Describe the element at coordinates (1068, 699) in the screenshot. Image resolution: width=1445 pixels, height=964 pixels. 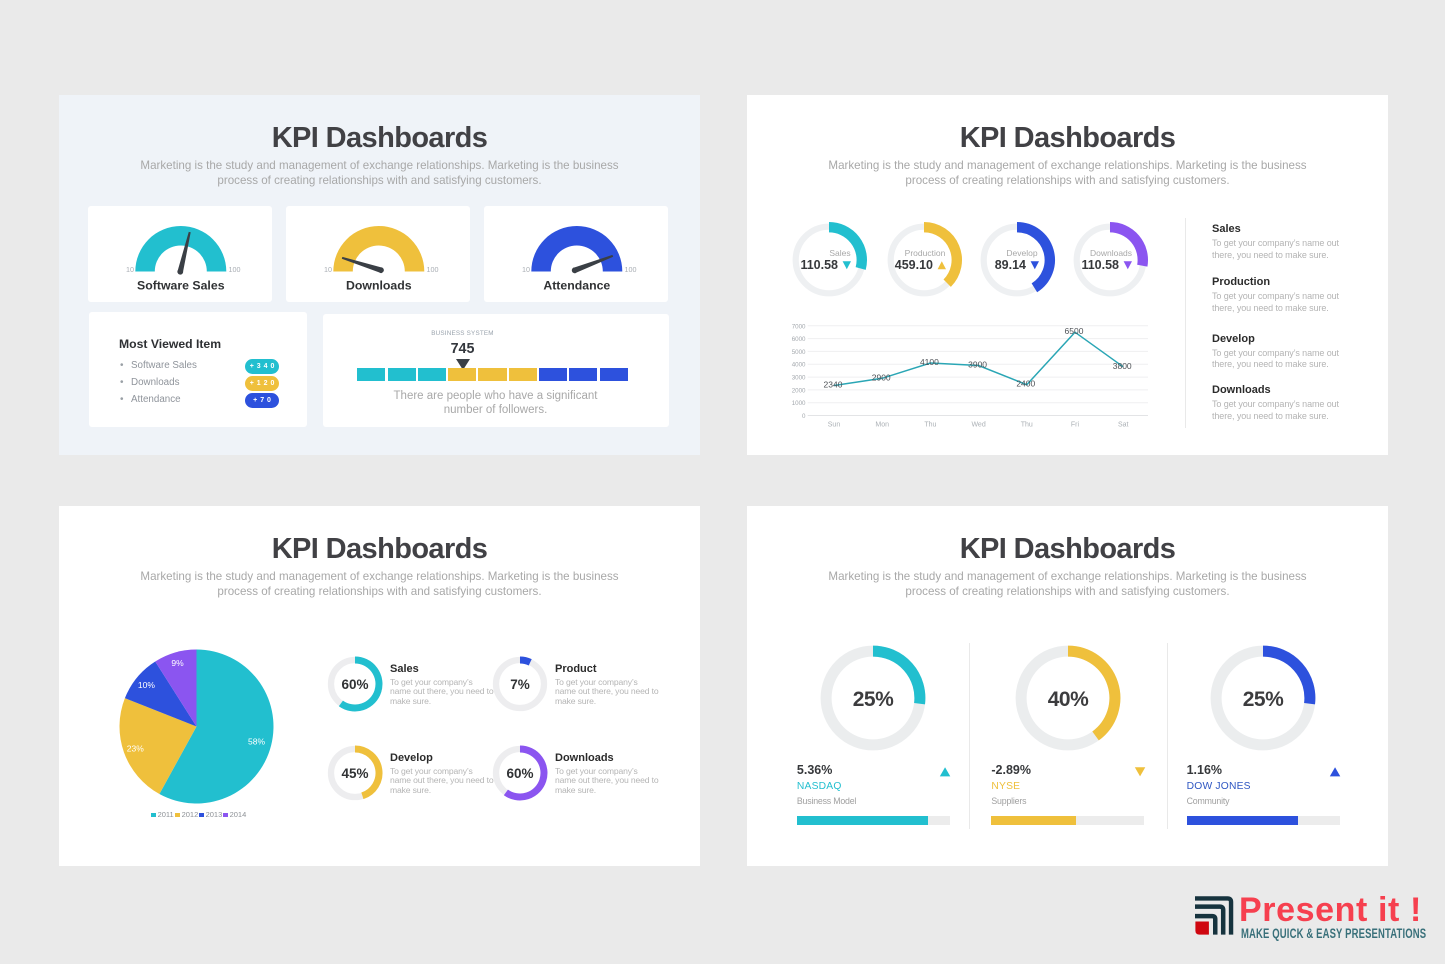
I see `svg-text: 40%` at that location.